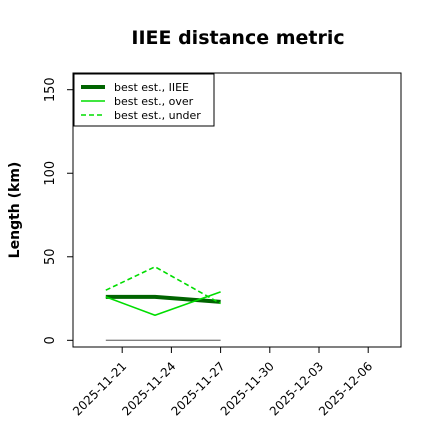  I want to click on legend-label-2: best est., over, so click(154, 101).